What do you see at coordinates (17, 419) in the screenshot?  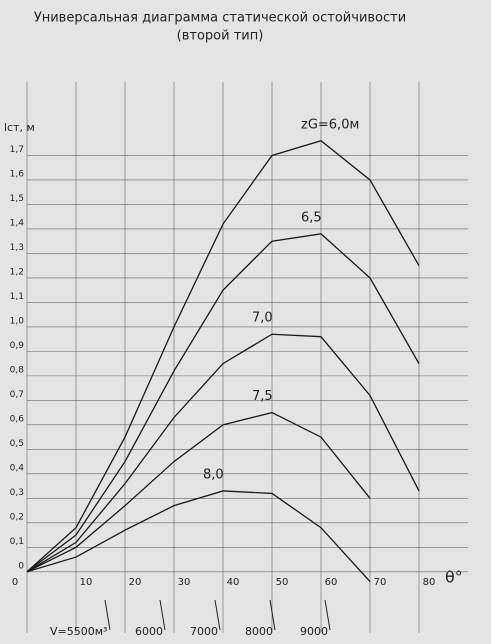 I see `y-tick-label: 0,6` at bounding box center [17, 419].